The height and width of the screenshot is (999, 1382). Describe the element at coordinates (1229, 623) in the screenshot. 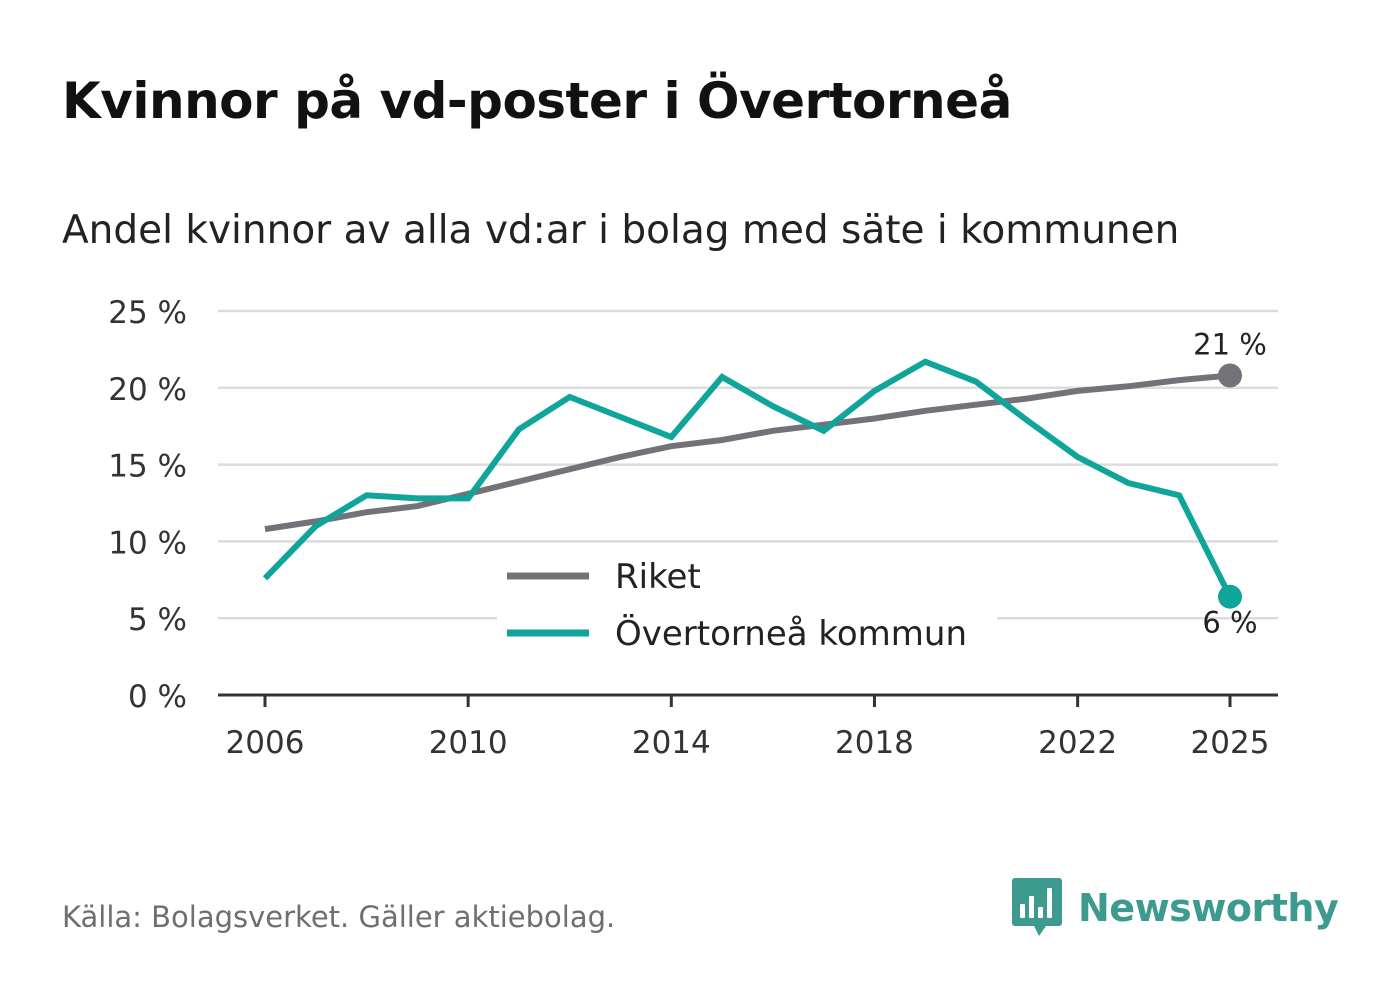

I see `end-value-label: 6 %` at that location.